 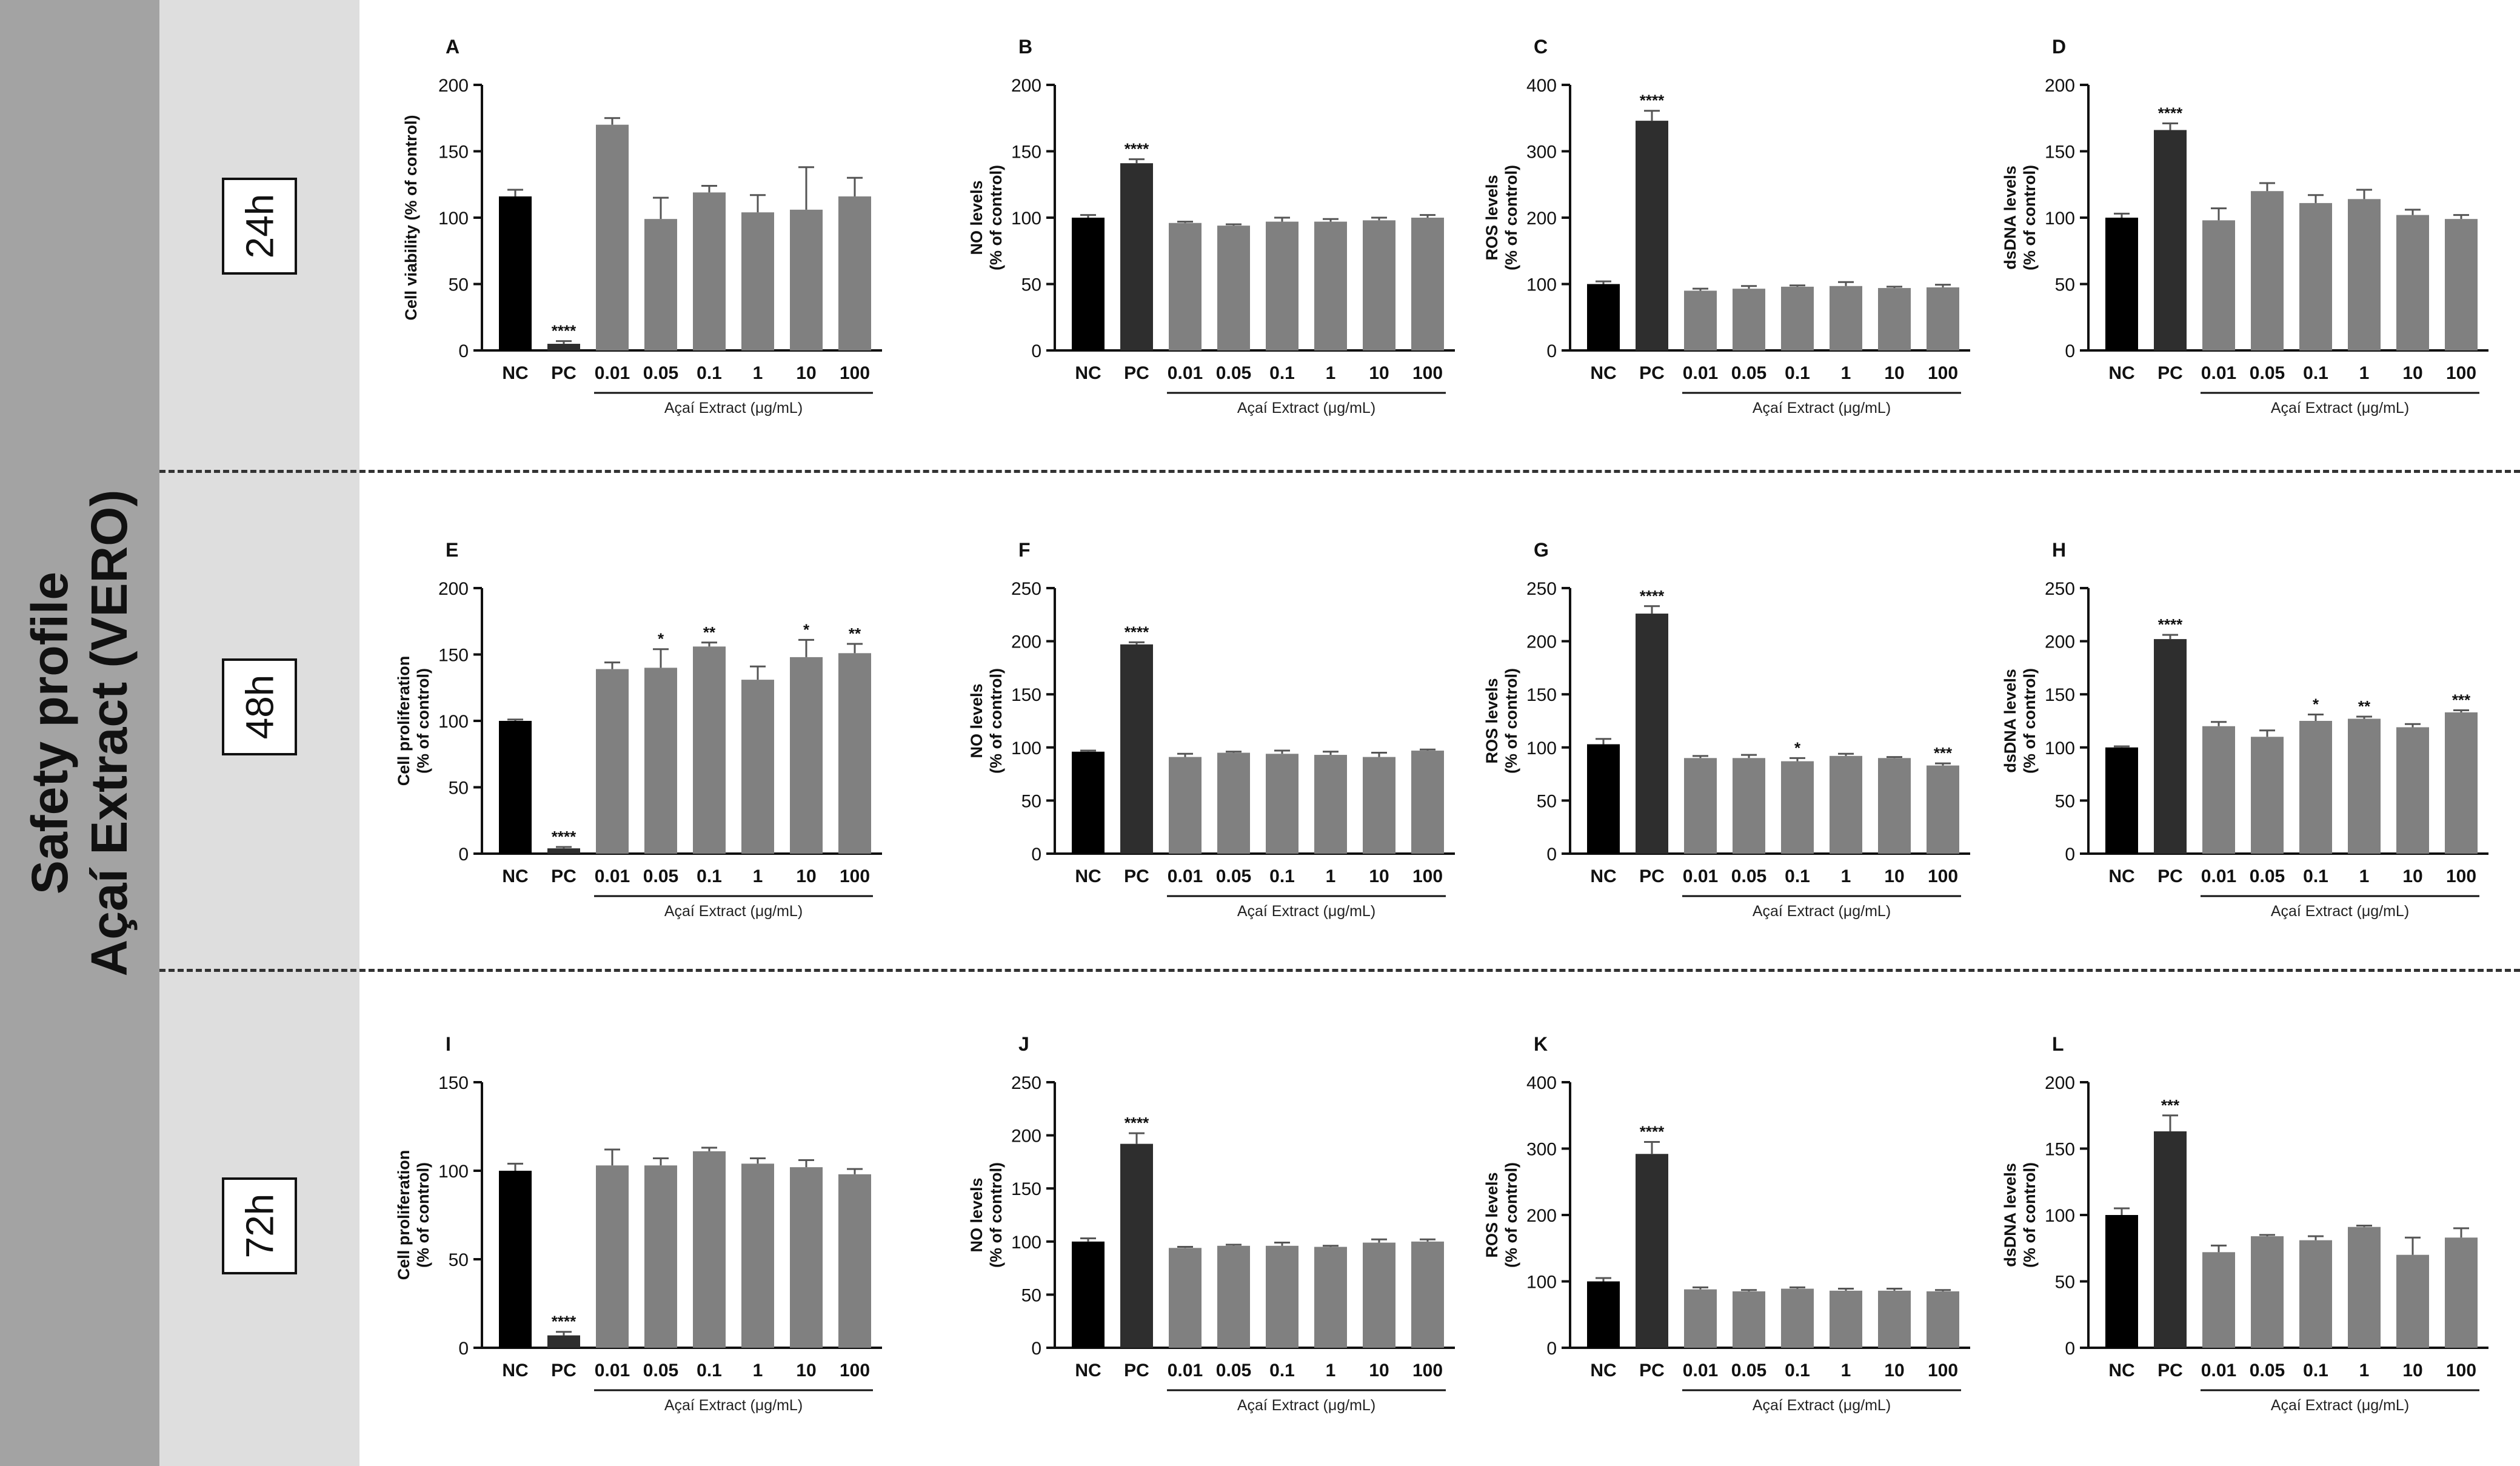 I want to click on y-axis-label-line: Cell proliferation, so click(x=404, y=721).